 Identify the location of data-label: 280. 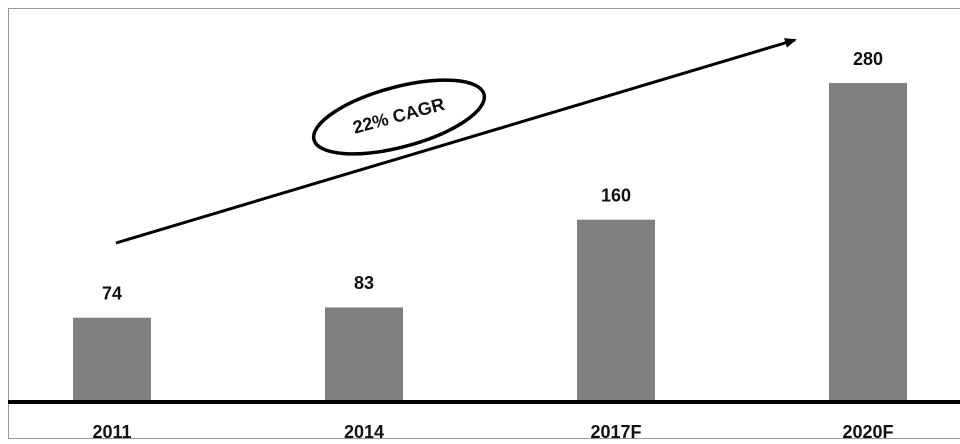
(868, 59).